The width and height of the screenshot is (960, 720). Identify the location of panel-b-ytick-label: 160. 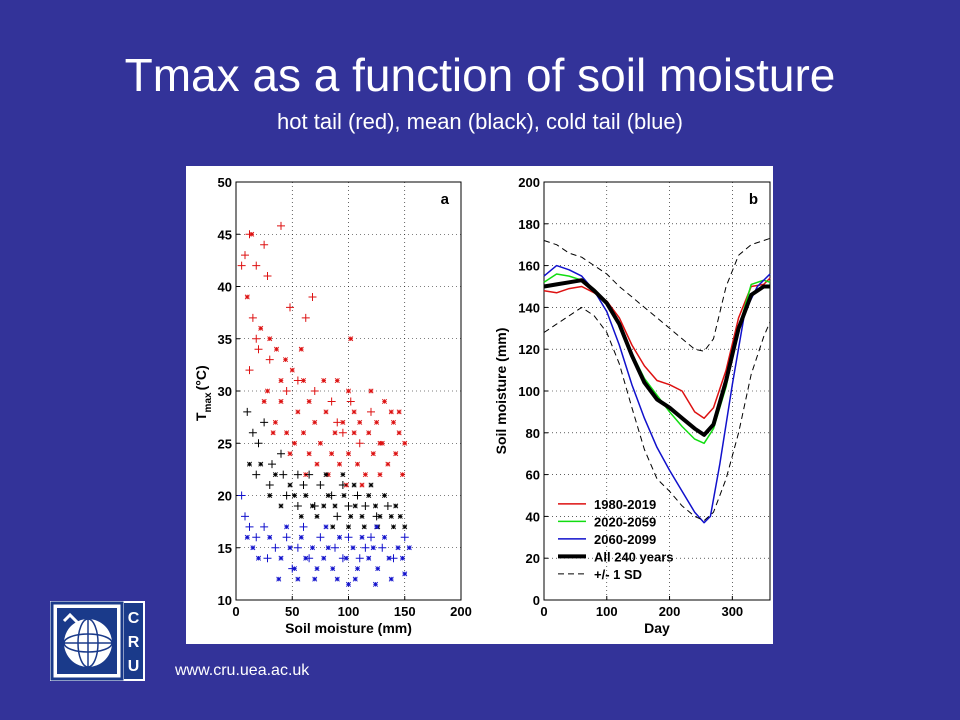
(529, 266).